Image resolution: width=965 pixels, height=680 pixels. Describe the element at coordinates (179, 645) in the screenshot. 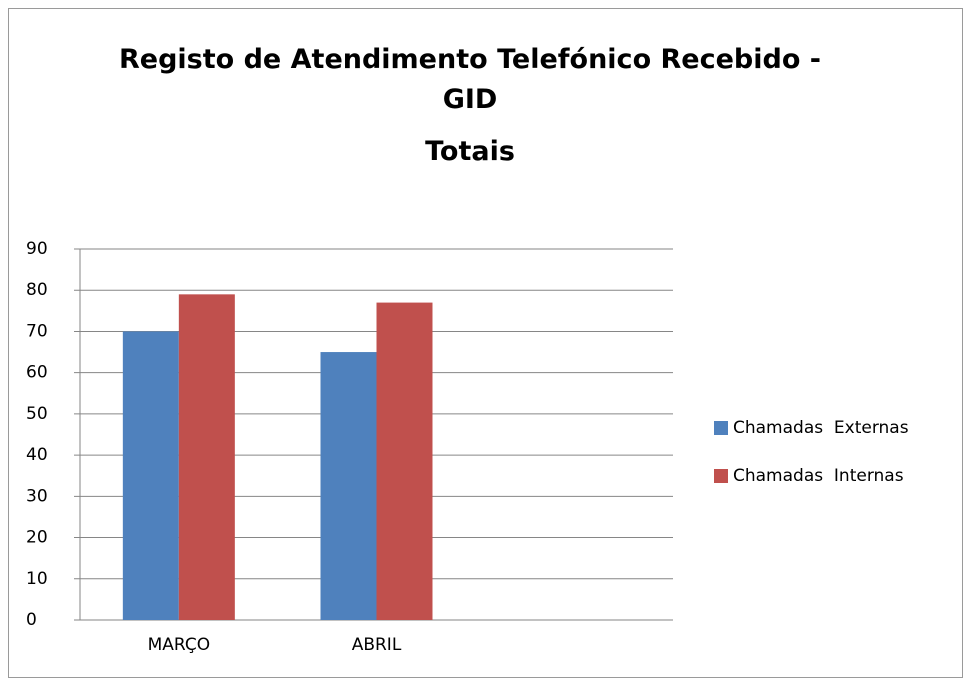

I see `x-tick-label: MARÇO` at that location.